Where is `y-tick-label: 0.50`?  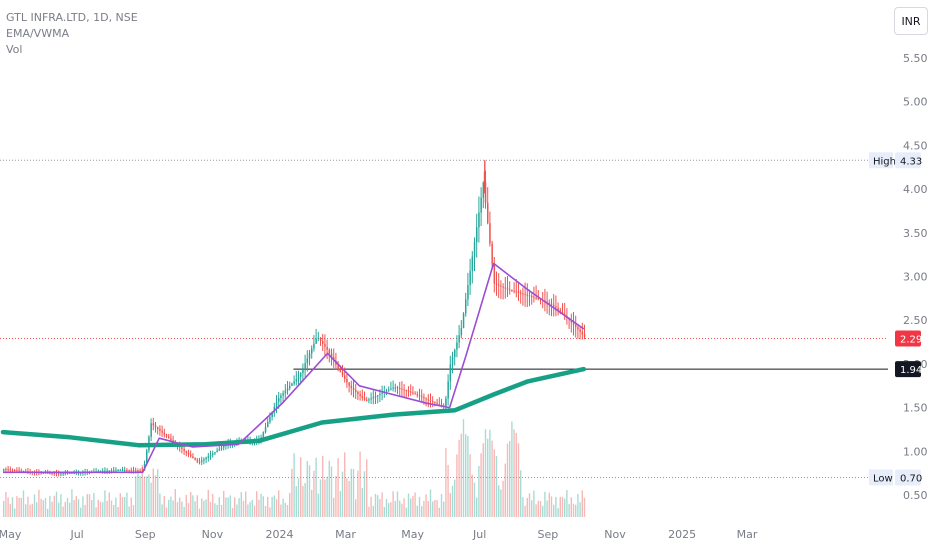
y-tick-label: 0.50 is located at coordinates (915, 495).